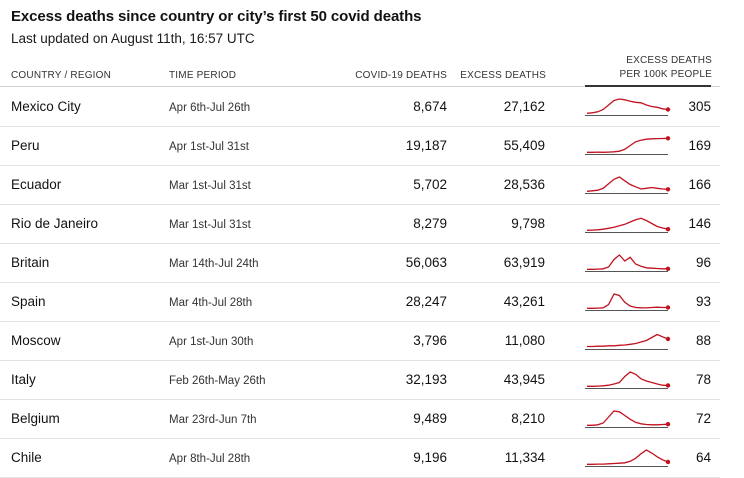 The height and width of the screenshot is (478, 744). Describe the element at coordinates (430, 184) in the screenshot. I see `covid-deaths-value: 5,702` at that location.